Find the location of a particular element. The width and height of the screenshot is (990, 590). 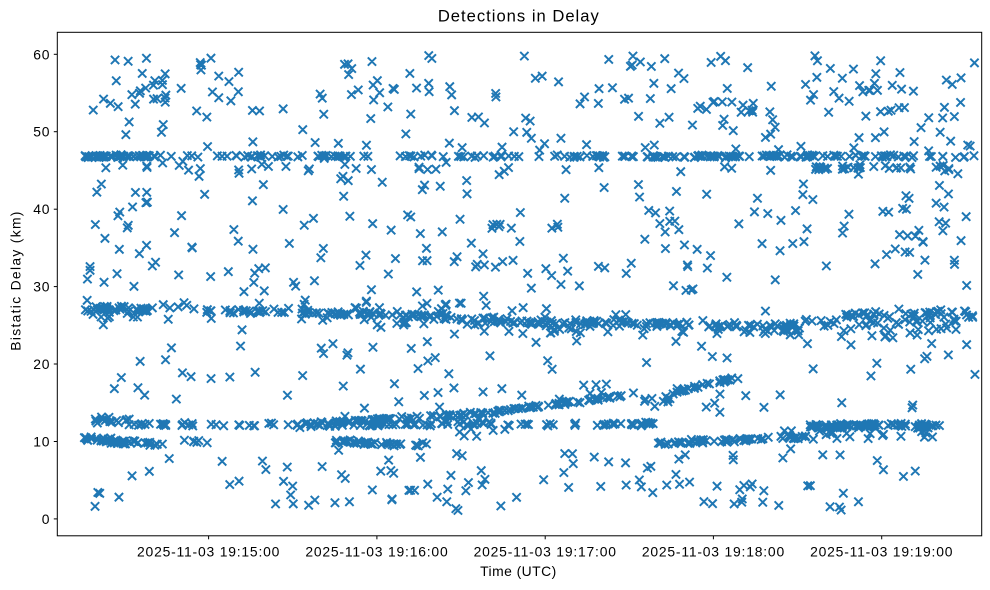

svg-text: 40 is located at coordinates (41, 209).